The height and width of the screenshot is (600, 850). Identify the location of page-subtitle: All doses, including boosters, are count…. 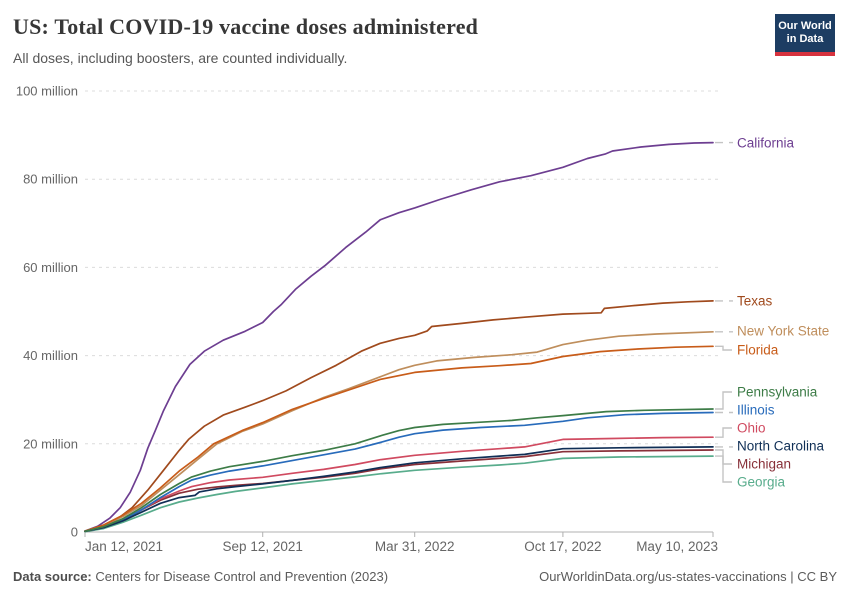
(180, 58).